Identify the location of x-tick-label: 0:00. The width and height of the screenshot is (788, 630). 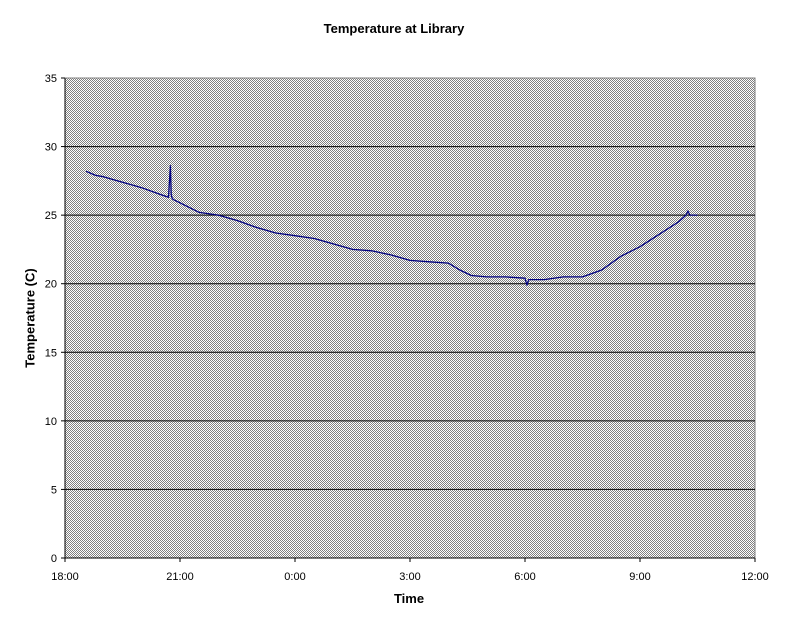
(294, 577).